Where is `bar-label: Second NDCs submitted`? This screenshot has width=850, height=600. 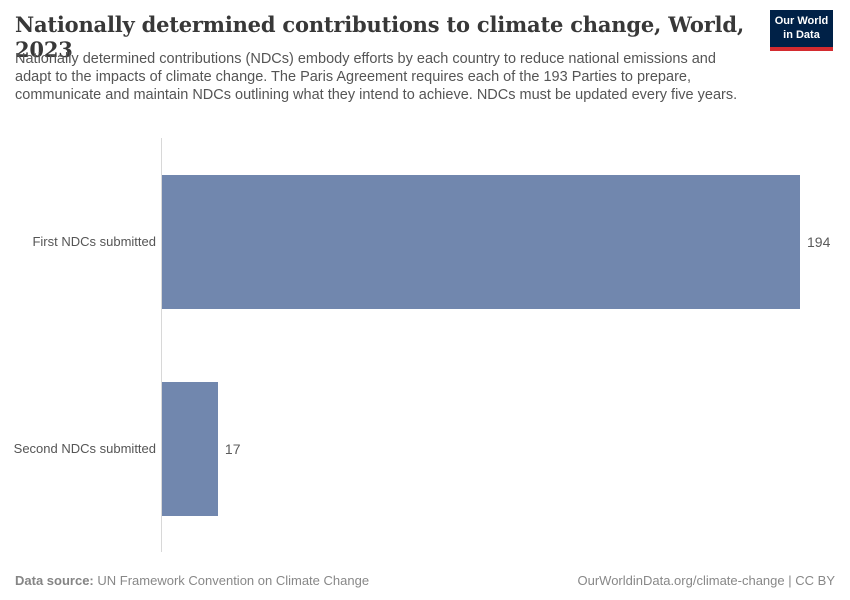 bar-label: Second NDCs submitted is located at coordinates (84, 448).